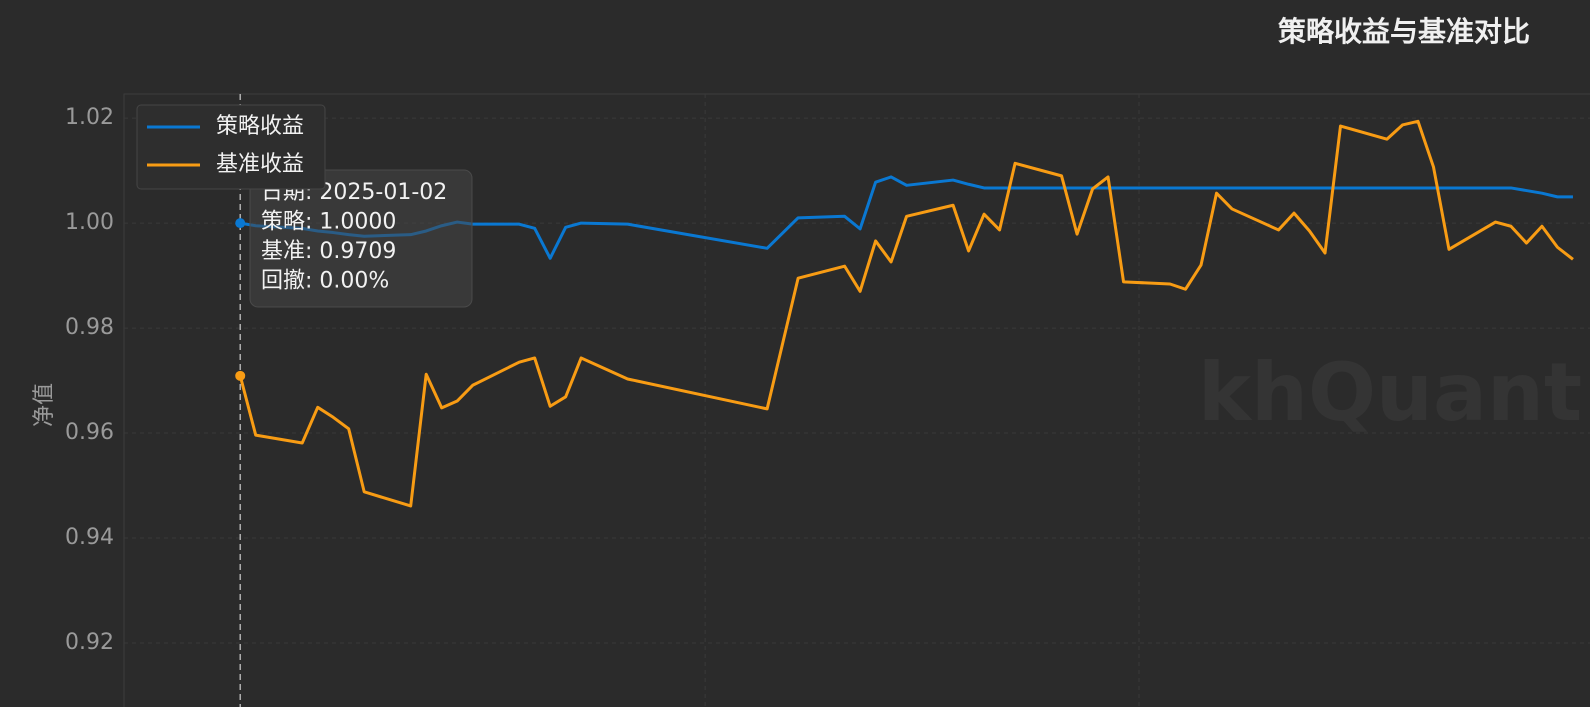 The width and height of the screenshot is (1590, 707). I want to click on y-tick-label: 0.96, so click(89, 432).